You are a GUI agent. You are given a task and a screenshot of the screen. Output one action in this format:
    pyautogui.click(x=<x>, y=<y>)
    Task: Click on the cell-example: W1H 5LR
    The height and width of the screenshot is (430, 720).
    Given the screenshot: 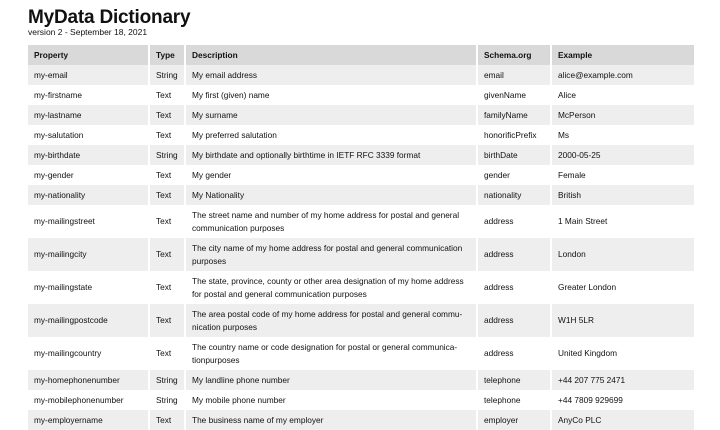 What is the action you would take?
    pyautogui.click(x=623, y=320)
    